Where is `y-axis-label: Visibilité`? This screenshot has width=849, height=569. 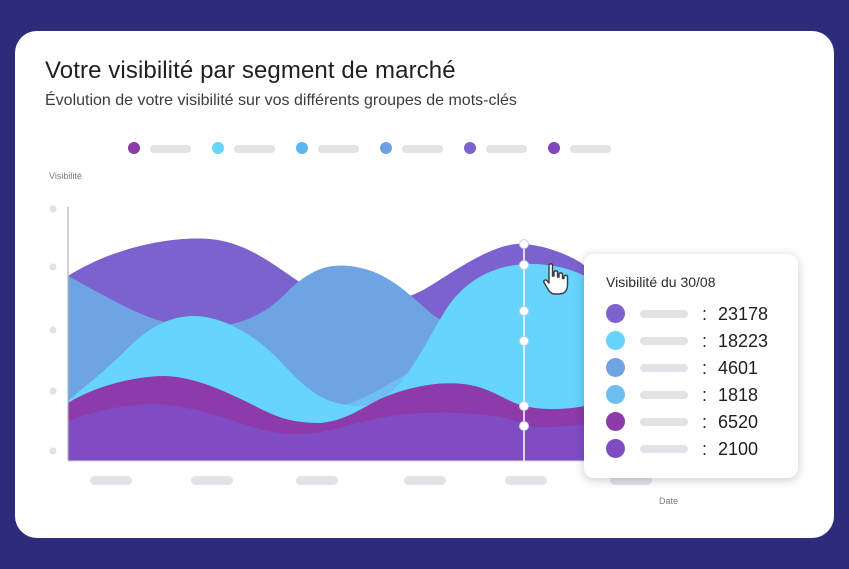
y-axis-label: Visibilité is located at coordinates (65, 176).